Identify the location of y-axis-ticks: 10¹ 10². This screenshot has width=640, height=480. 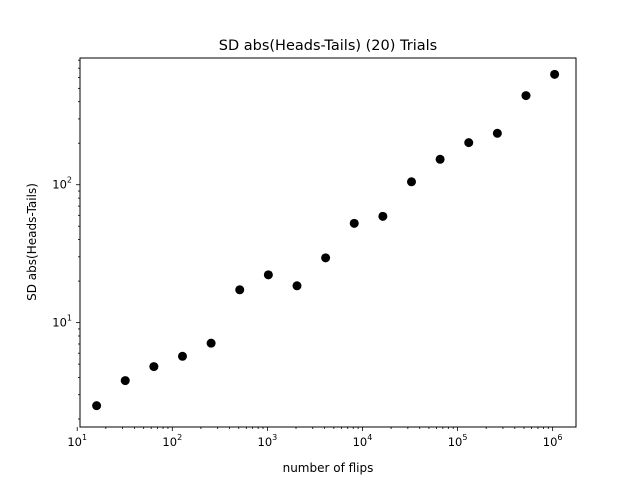
(66, 239).